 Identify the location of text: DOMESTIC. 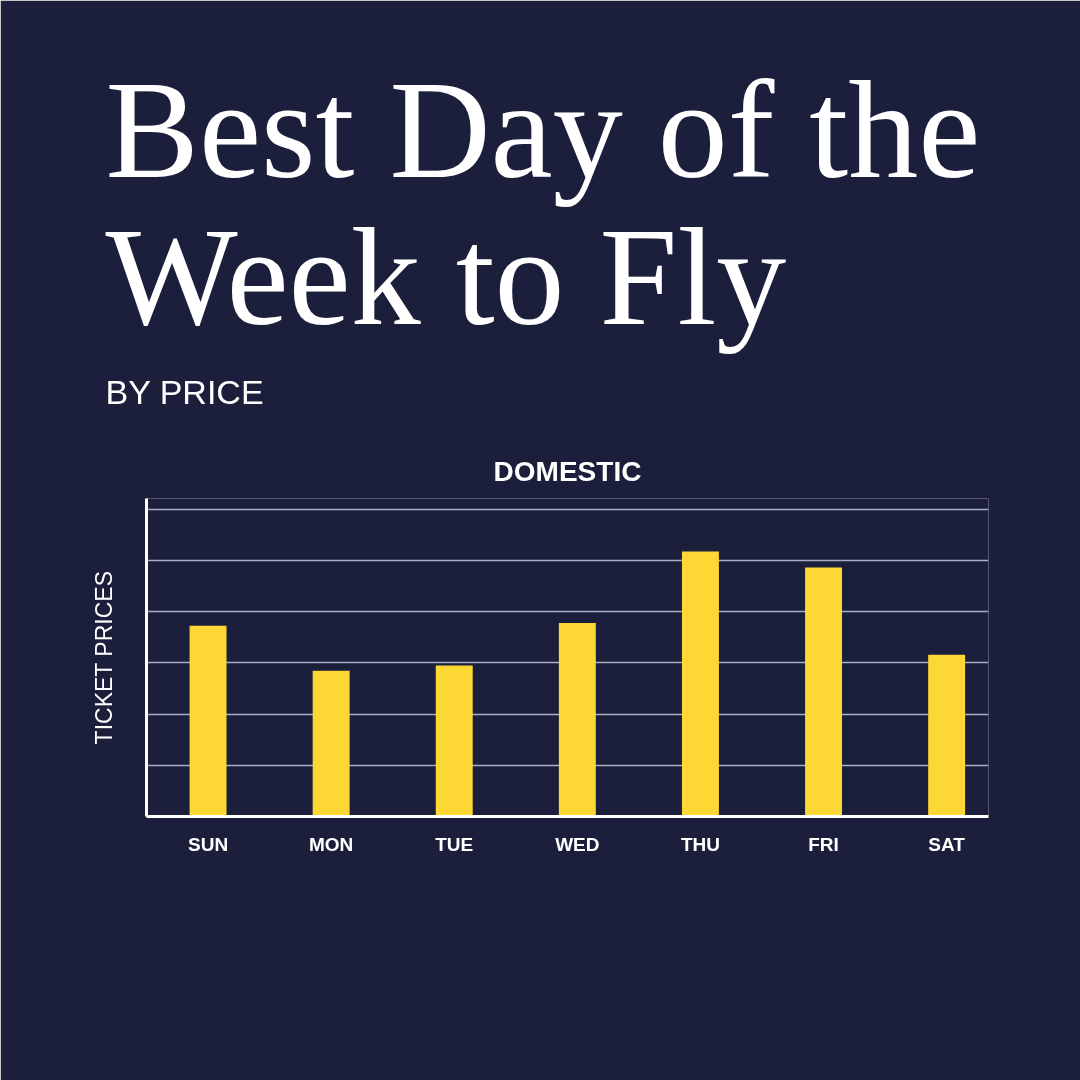
(567, 471).